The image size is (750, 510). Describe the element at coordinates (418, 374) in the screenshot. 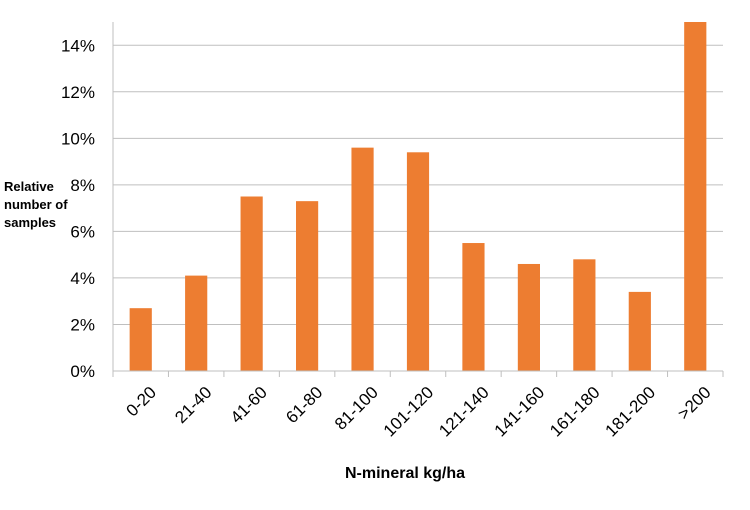

I see `x-axis-ticks` at that location.